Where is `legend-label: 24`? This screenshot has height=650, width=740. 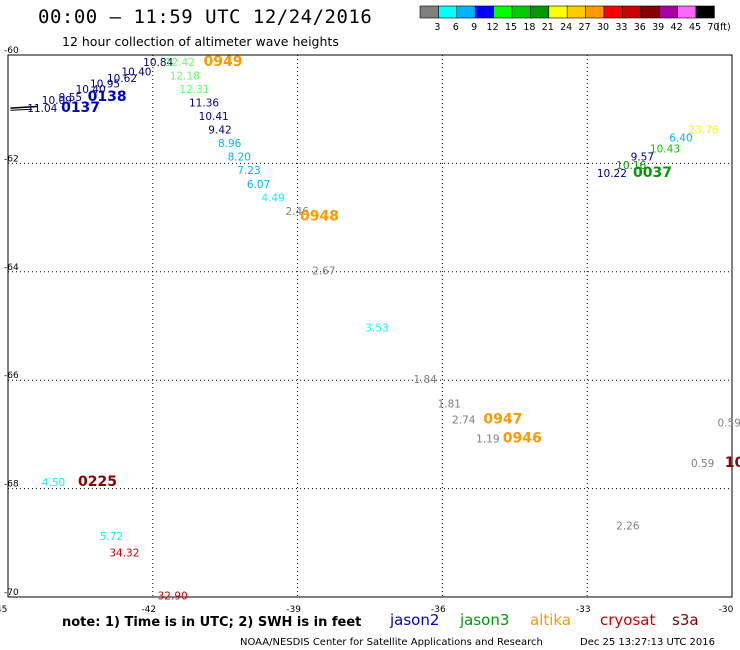
legend-label: 24 is located at coordinates (566, 27).